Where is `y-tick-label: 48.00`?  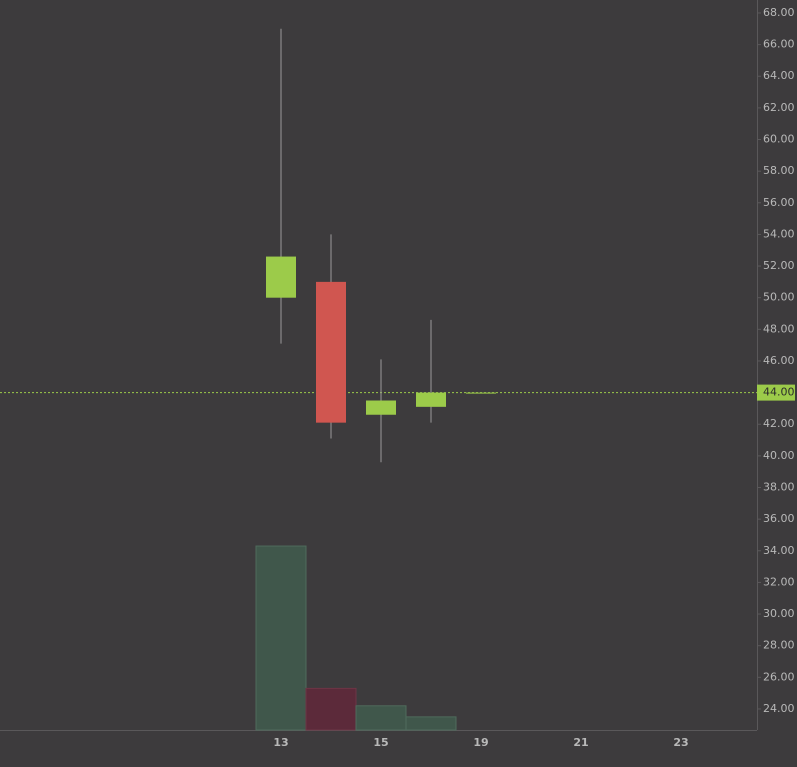
y-tick-label: 48.00 is located at coordinates (779, 328).